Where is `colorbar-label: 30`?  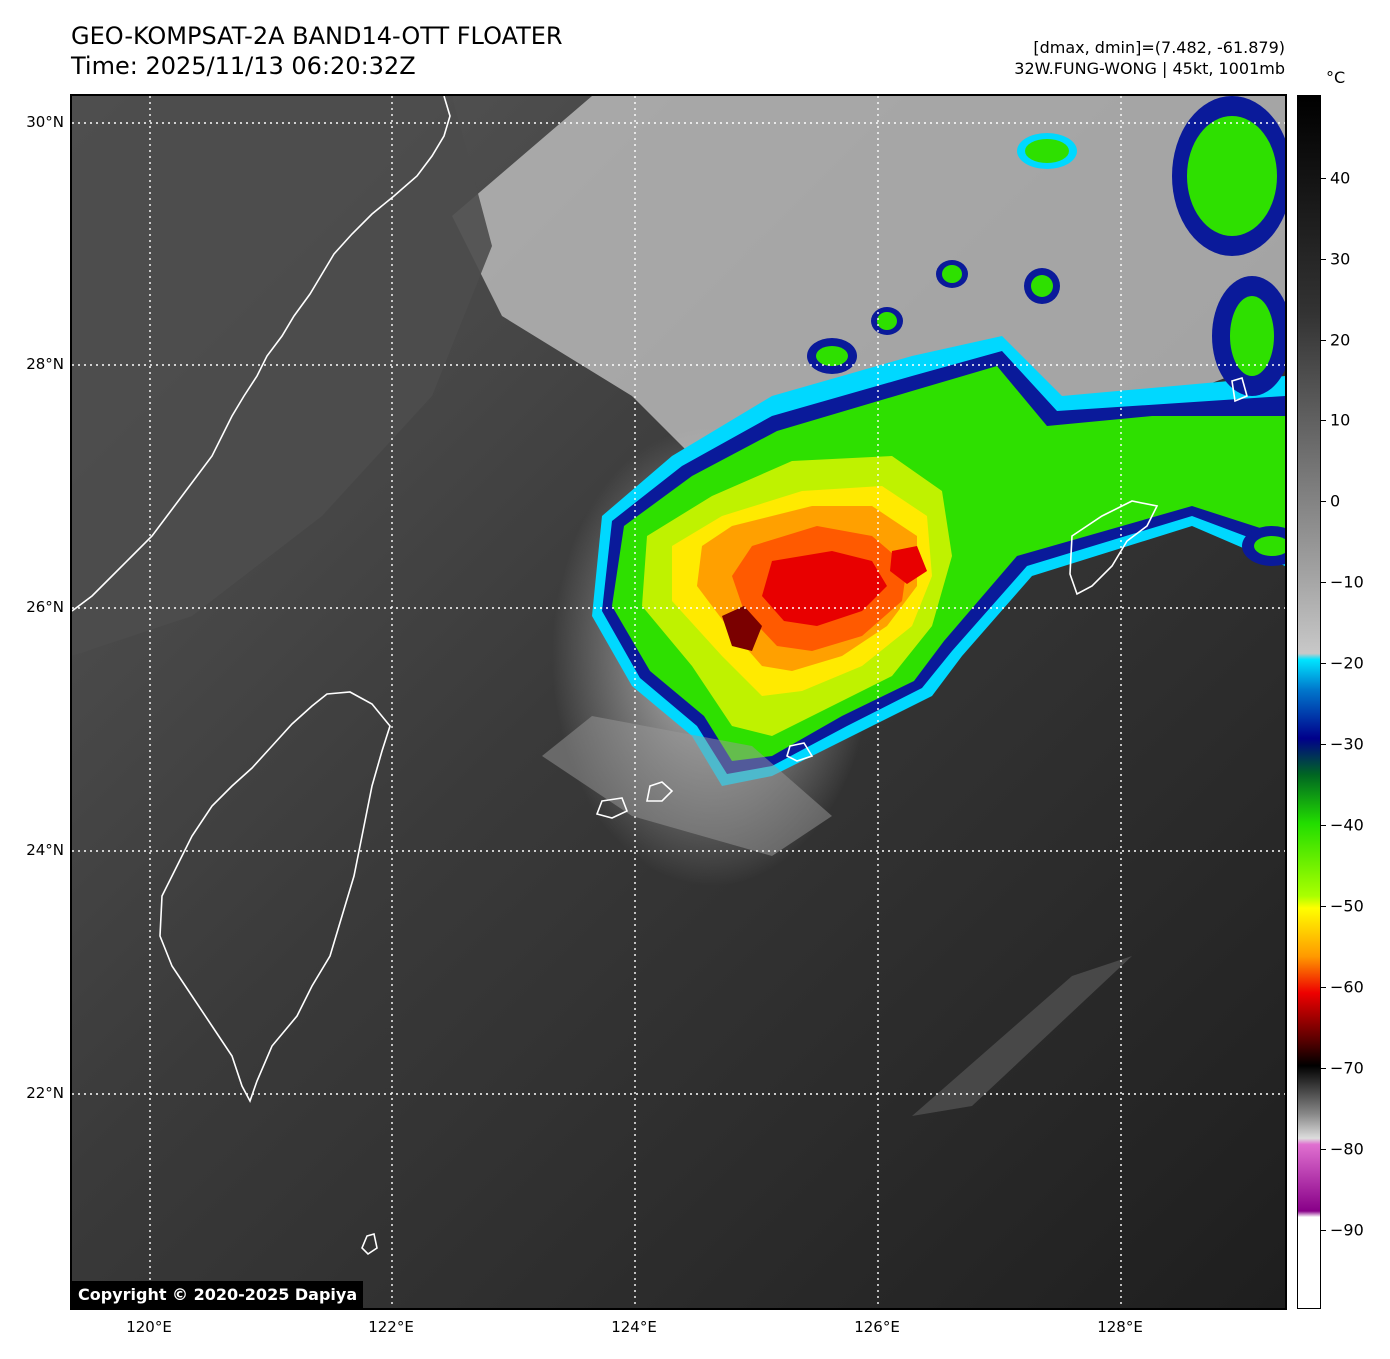 colorbar-label: 30 is located at coordinates (1340, 259).